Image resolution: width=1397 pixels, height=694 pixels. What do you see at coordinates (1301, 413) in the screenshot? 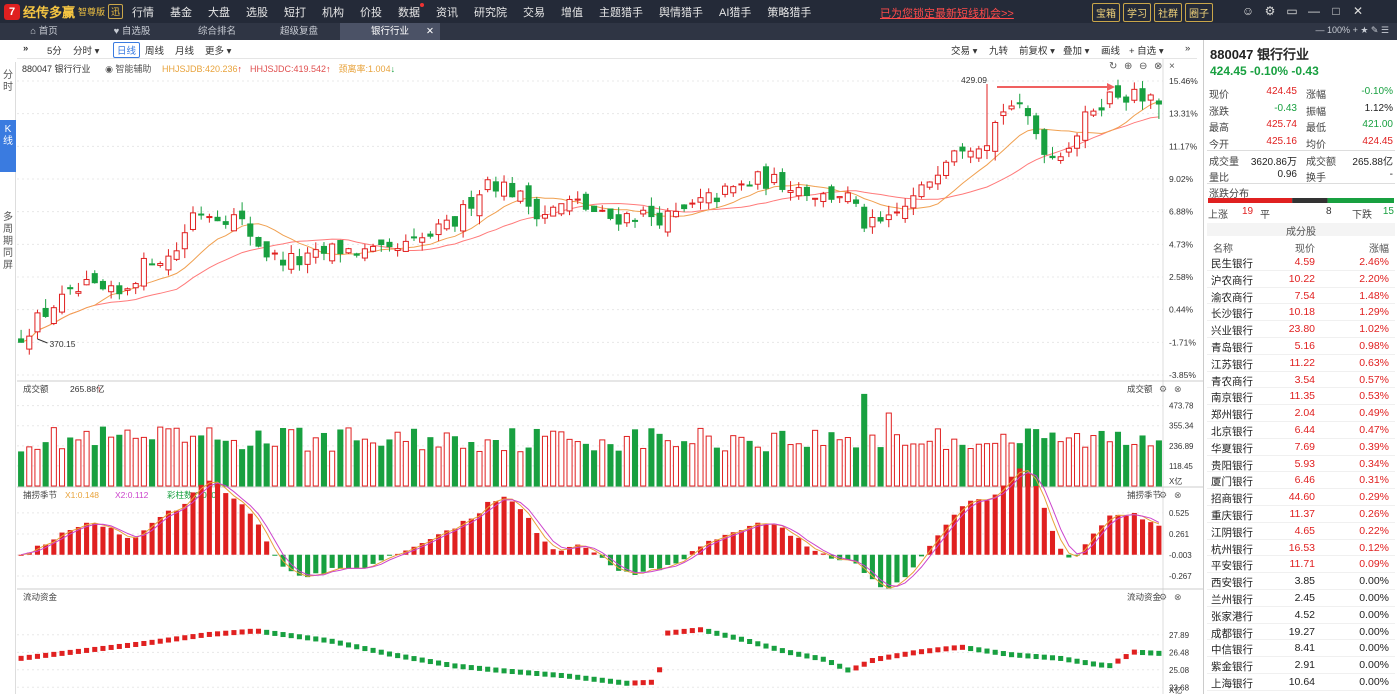
I see `constituent-row: 郑州银行 2.04 0.49%` at bounding box center [1301, 413].